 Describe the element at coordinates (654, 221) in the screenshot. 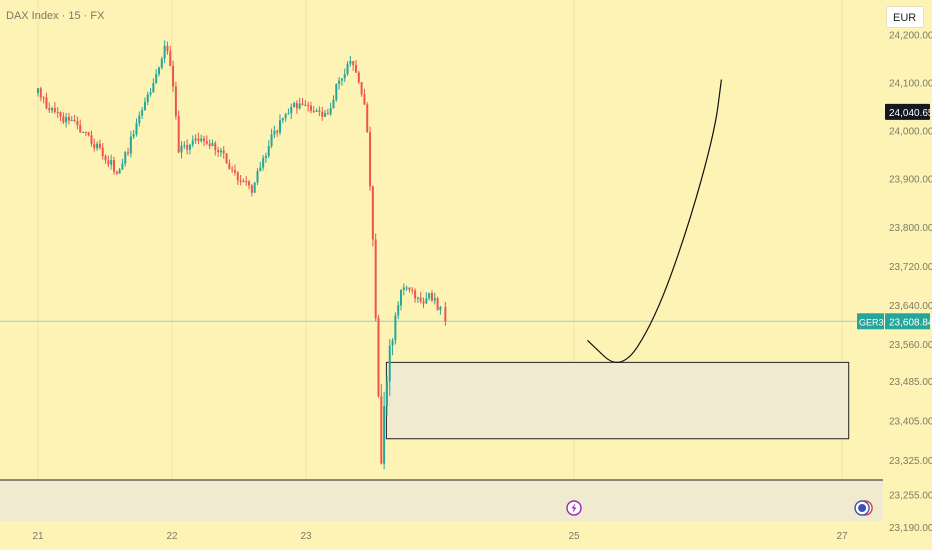

I see `projection-curve` at that location.